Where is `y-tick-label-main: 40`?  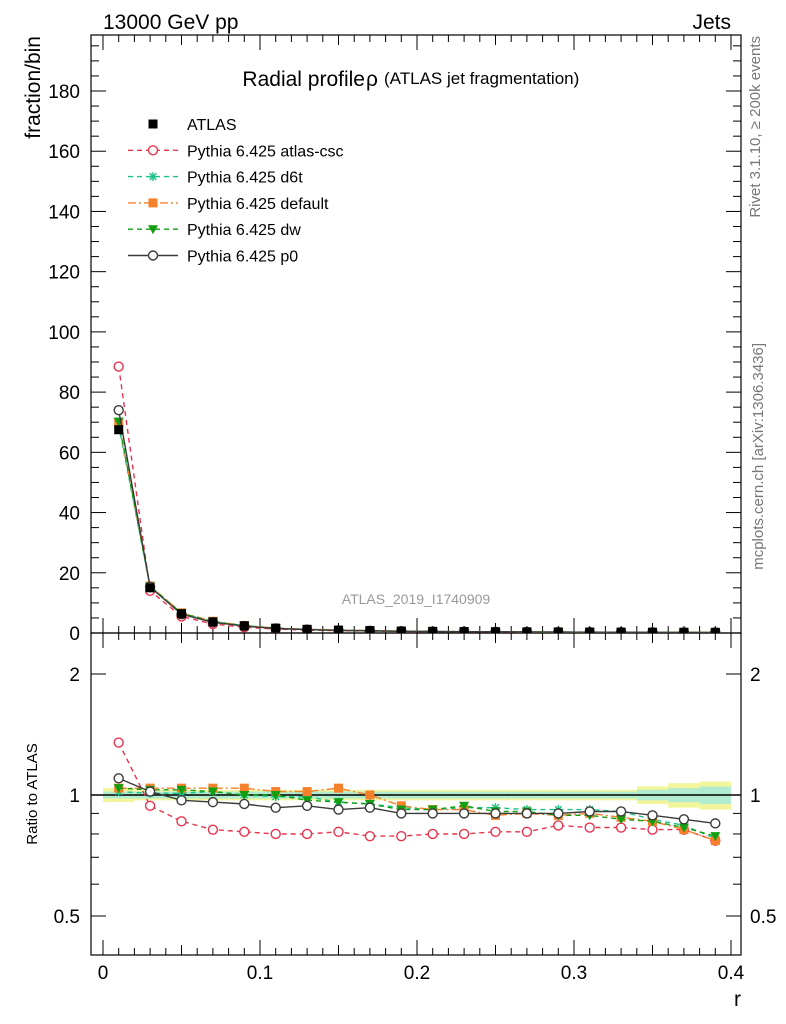
y-tick-label-main: 40 is located at coordinates (69, 514).